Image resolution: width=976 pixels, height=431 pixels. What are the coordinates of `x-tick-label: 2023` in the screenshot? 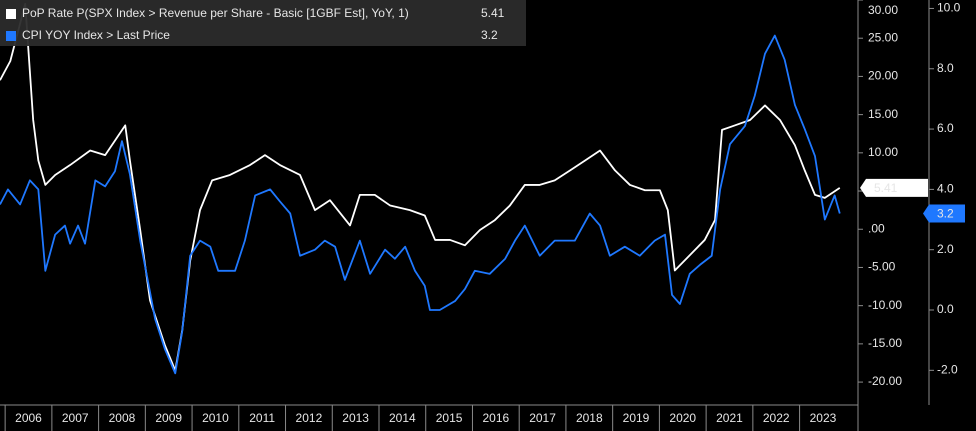 It's located at (823, 418).